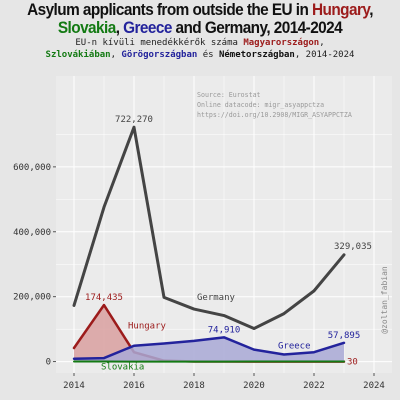 The image size is (400, 400). I want to click on title-comma-2: ,, so click(119, 28).